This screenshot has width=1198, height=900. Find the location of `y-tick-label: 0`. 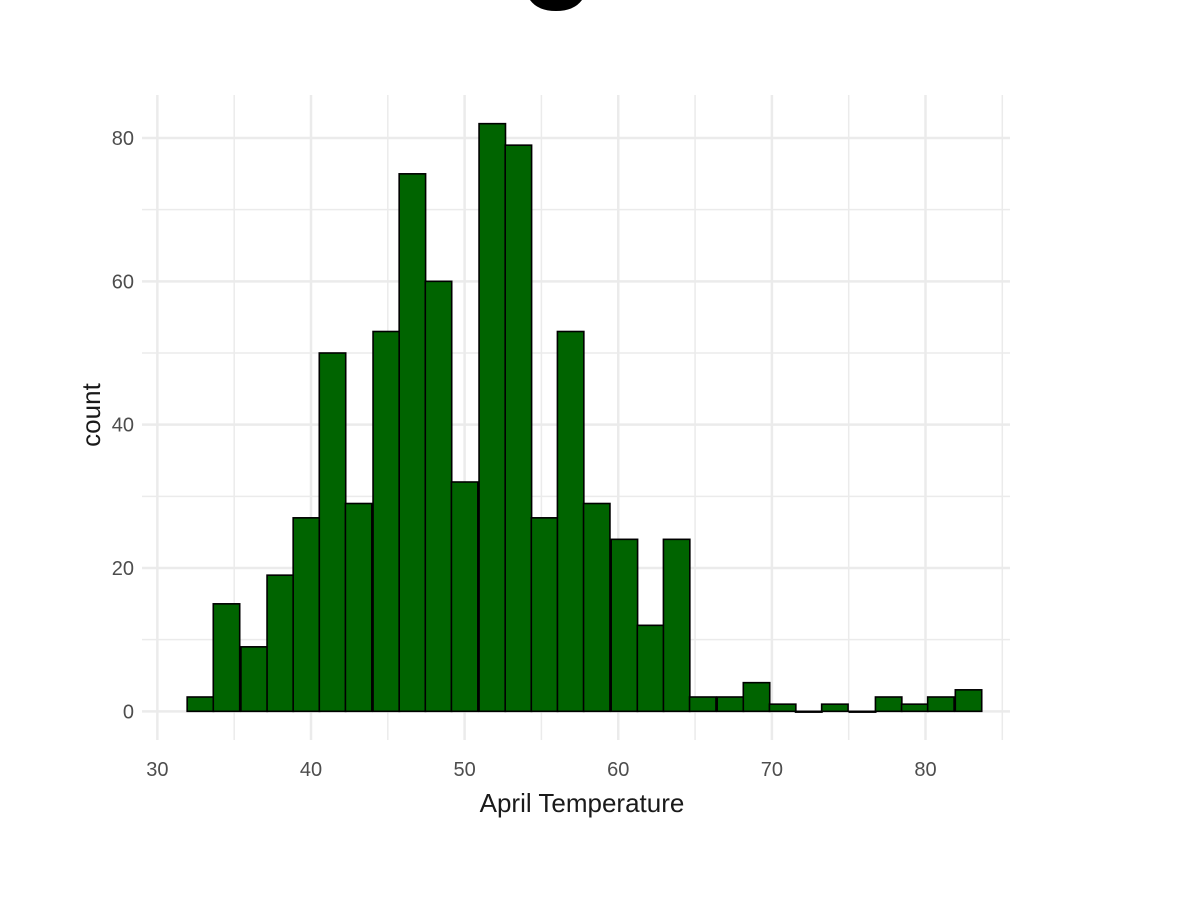

y-tick-label: 0 is located at coordinates (128, 712).